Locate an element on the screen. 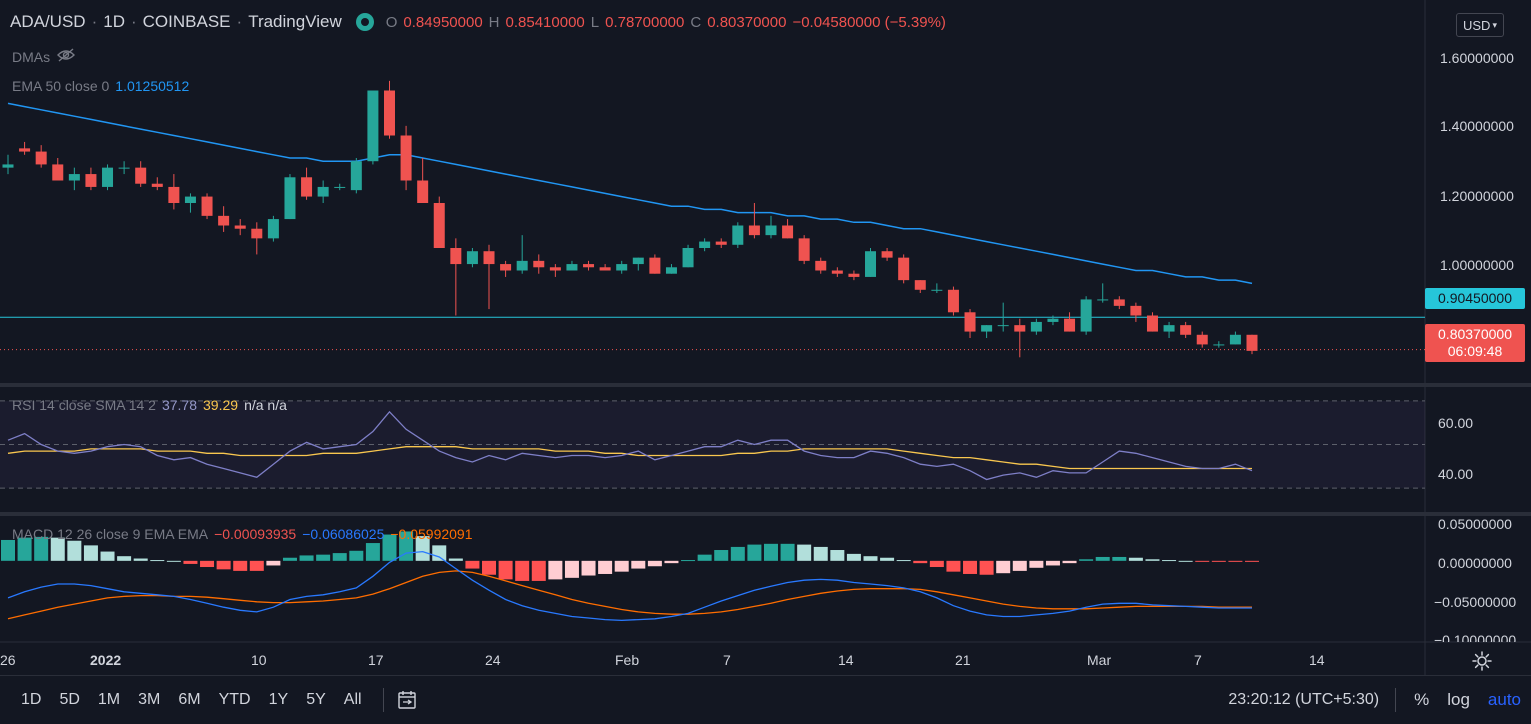 This screenshot has height=724, width=1531. exchange: COINBASE is located at coordinates (186, 21).